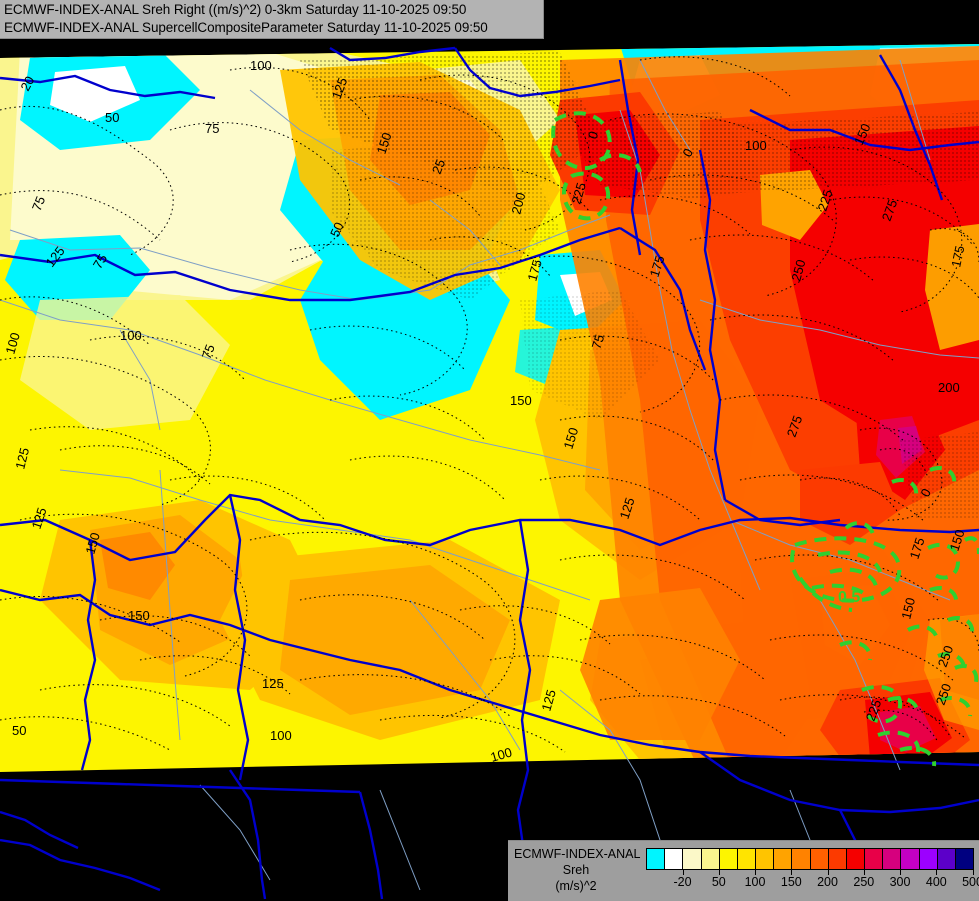 The width and height of the screenshot is (979, 901). Describe the element at coordinates (576, 886) in the screenshot. I see `legend-units-label: (m/s)^2` at that location.